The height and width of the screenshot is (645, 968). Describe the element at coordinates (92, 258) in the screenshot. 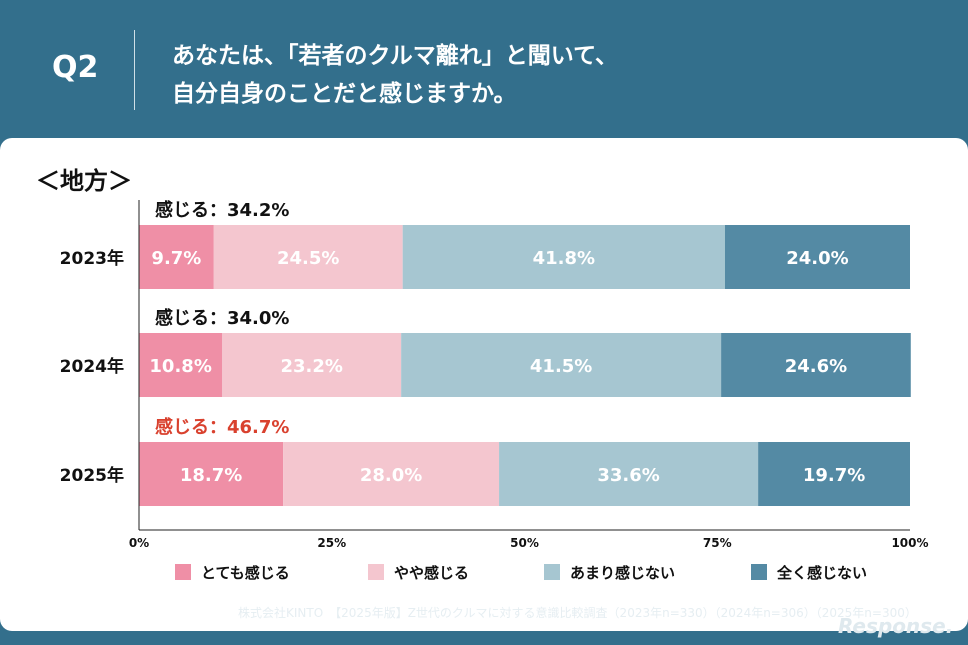

I see `category-label: 2023年` at that location.